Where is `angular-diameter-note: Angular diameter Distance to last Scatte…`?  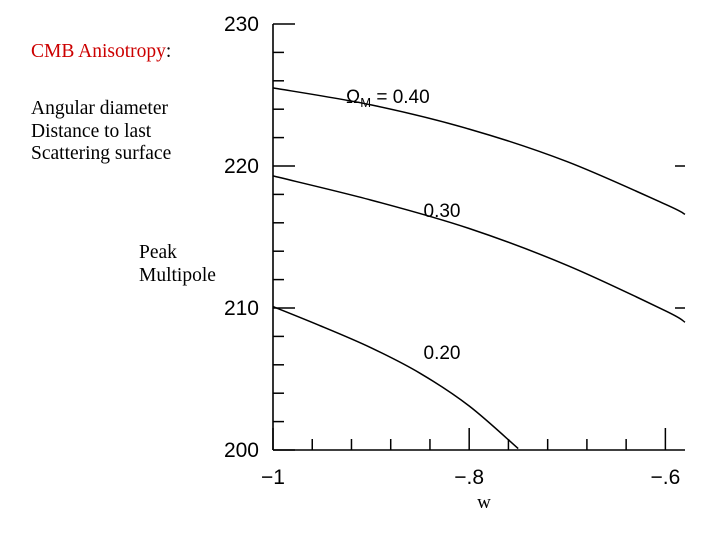
angular-diameter-note: Angular diameter Distance to last Scatte… is located at coordinates (101, 132).